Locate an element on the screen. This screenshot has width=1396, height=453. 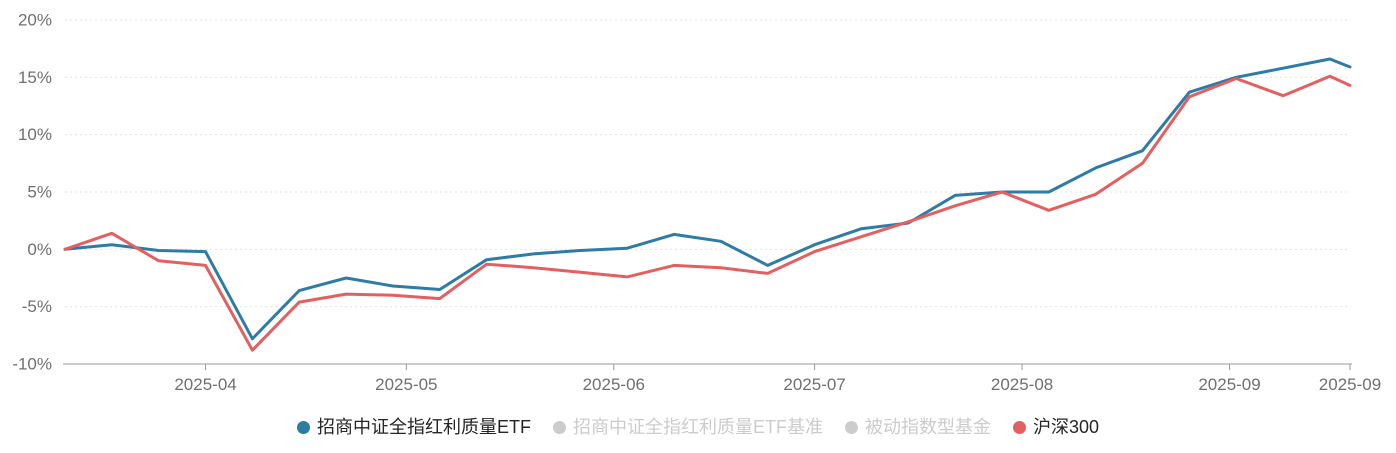
y-axis-label: -10% is located at coordinates (32, 364).